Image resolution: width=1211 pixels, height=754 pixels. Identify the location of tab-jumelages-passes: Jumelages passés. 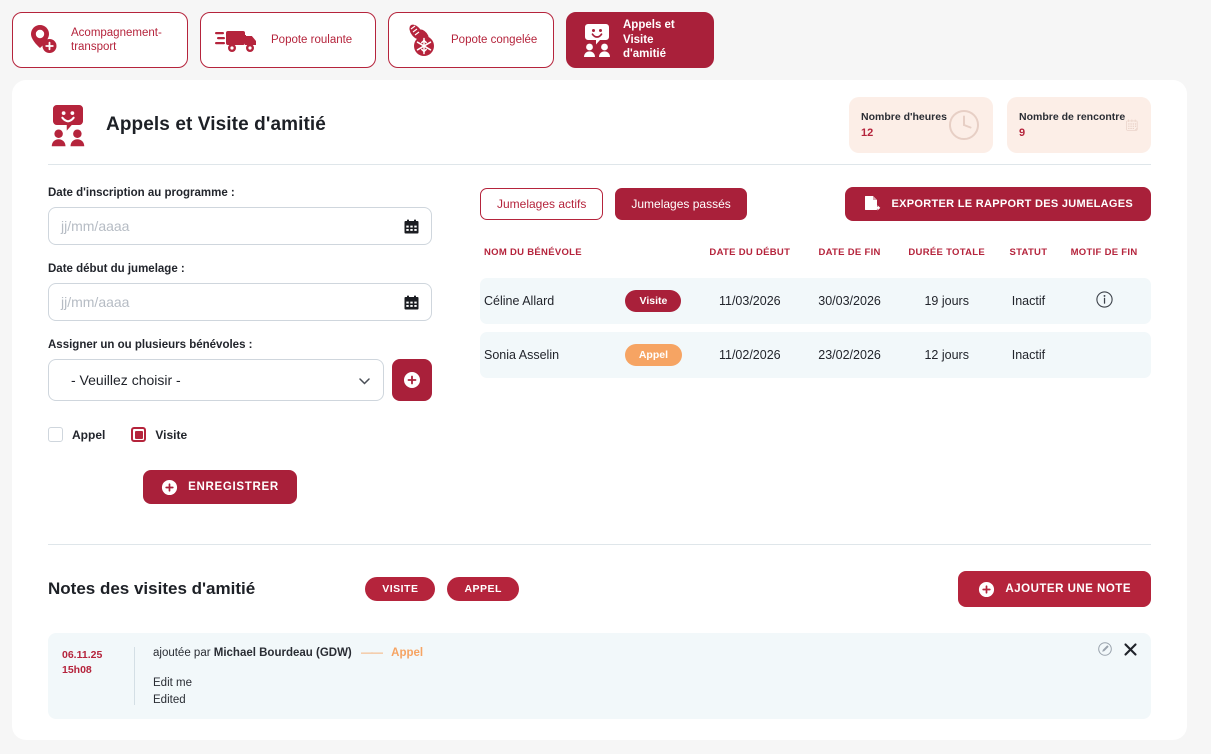
(681, 204).